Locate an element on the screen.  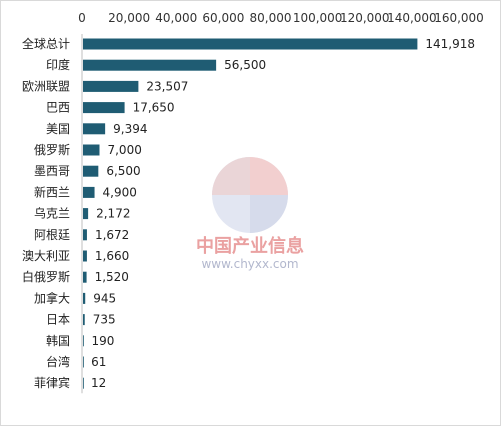
data-label: 6,500 is located at coordinates (123, 171).